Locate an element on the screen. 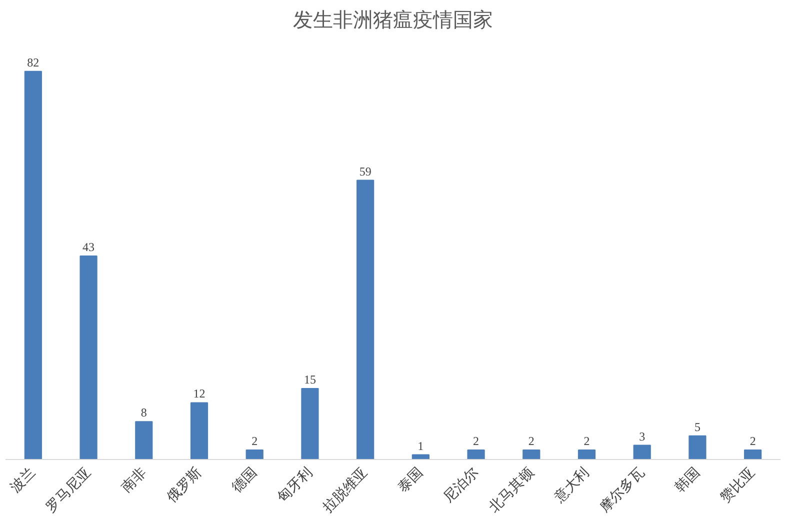  x-tick-label: 波兰 is located at coordinates (23, 480).